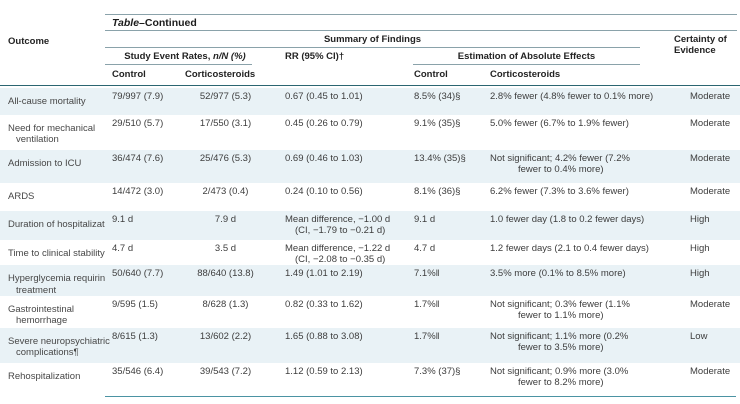 Image resolution: width=740 pixels, height=404 pixels. I want to click on cortico-rate-cell: 39/543 (7.2), so click(225, 371).